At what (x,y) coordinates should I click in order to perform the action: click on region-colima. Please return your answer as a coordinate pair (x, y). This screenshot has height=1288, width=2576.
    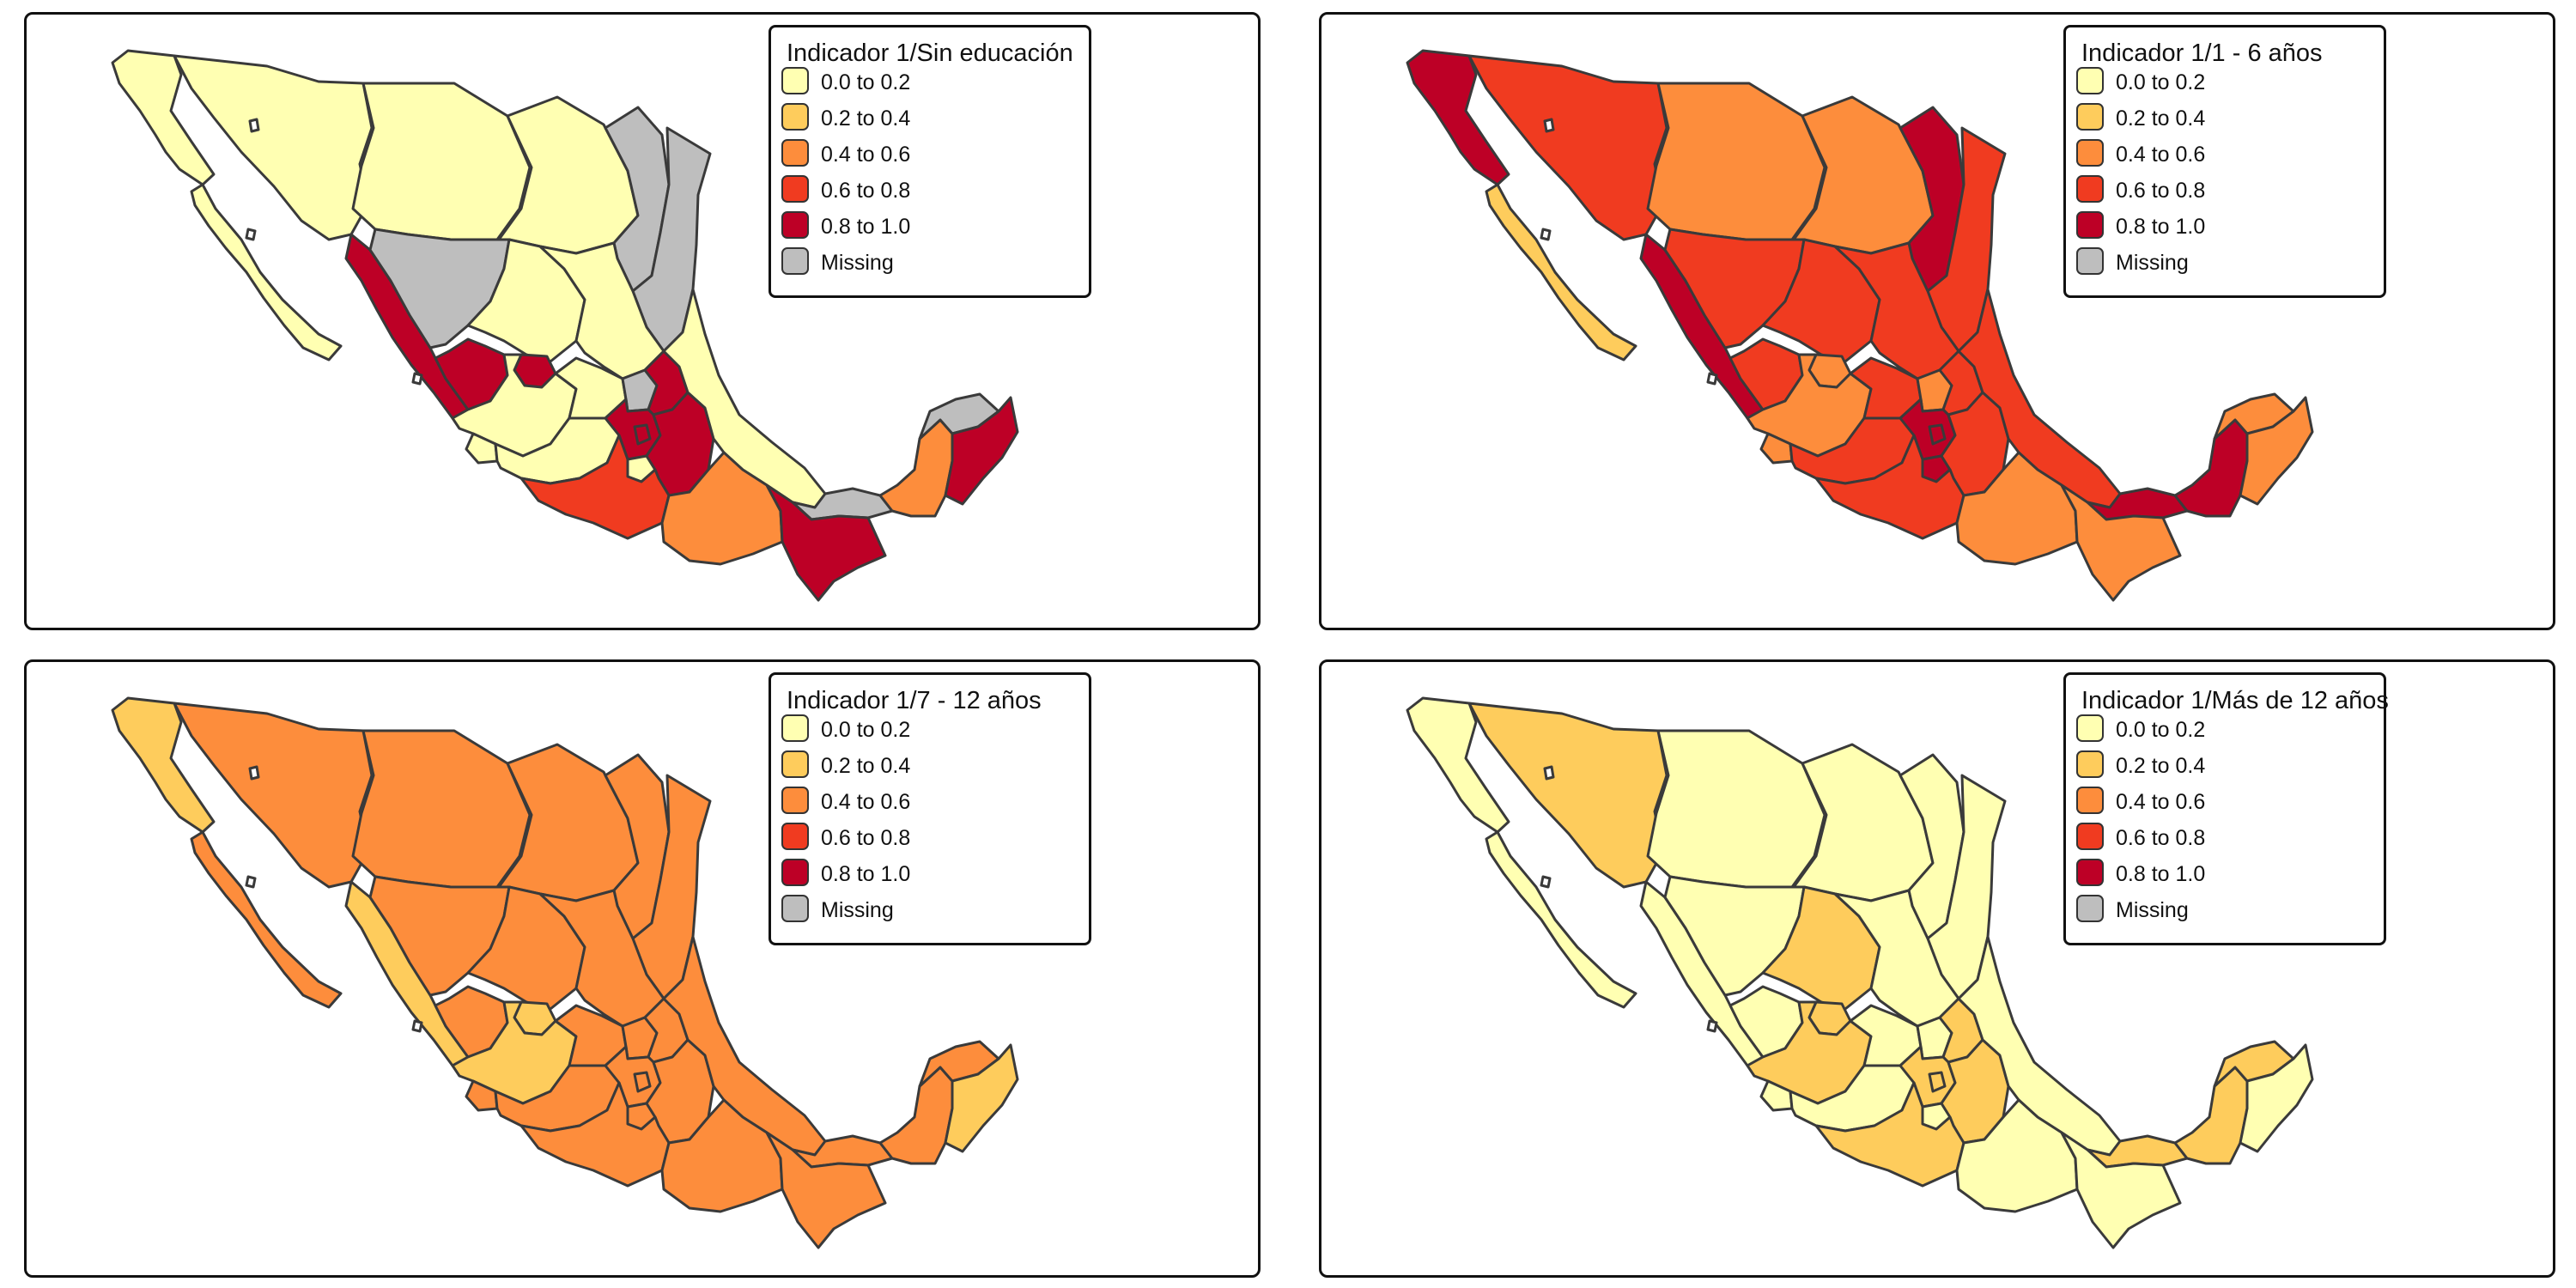
    Looking at the image, I should click on (1777, 448).